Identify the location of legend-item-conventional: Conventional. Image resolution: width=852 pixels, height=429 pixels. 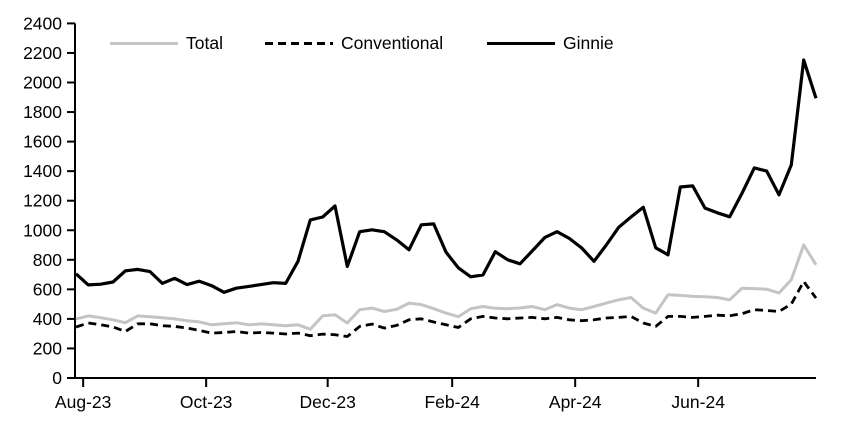
(354, 43).